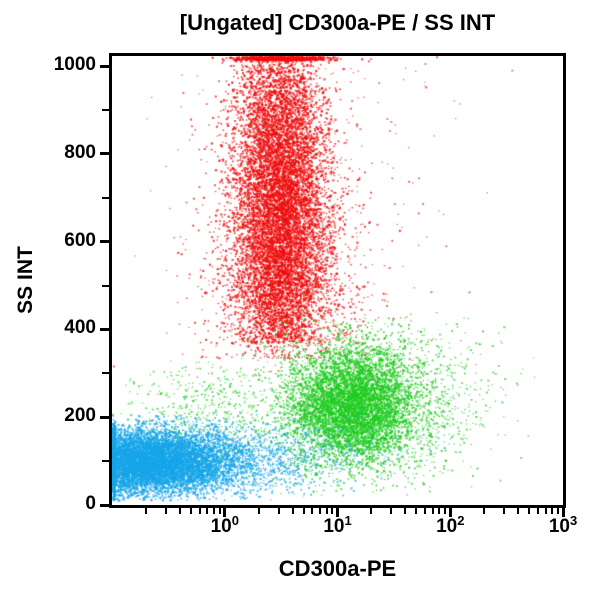 Image resolution: width=600 pixels, height=600 pixels. What do you see at coordinates (235, 520) in the screenshot?
I see `x-tick-exponent: 0` at bounding box center [235, 520].